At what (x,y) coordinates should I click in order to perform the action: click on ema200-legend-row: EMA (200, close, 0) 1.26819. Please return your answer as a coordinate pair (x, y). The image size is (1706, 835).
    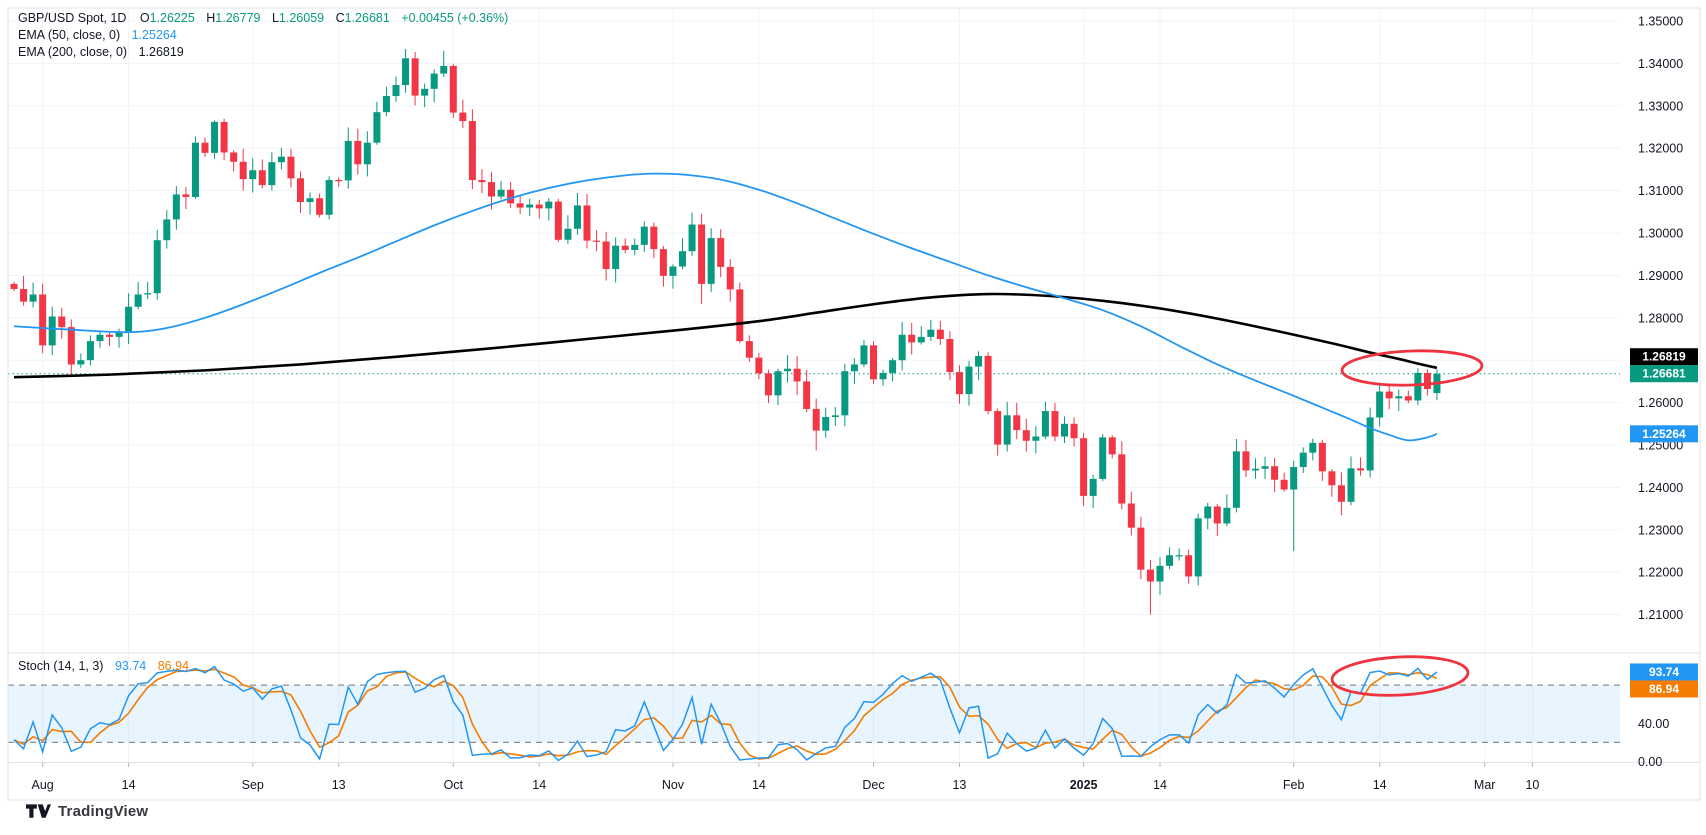
    Looking at the image, I should click on (263, 52).